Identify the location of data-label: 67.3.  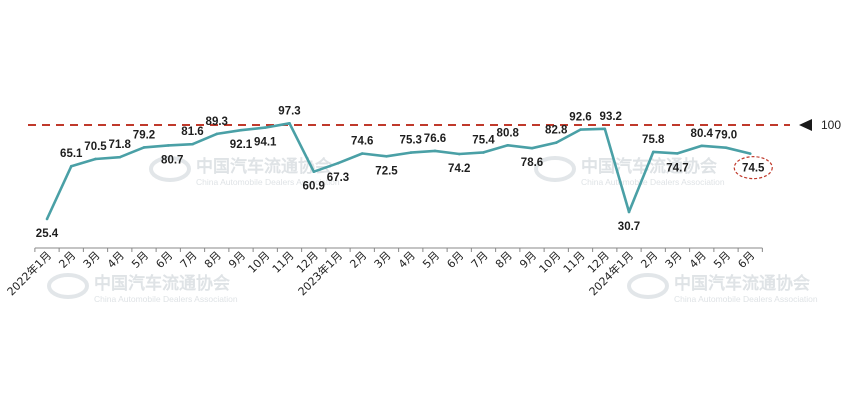
(338, 178).